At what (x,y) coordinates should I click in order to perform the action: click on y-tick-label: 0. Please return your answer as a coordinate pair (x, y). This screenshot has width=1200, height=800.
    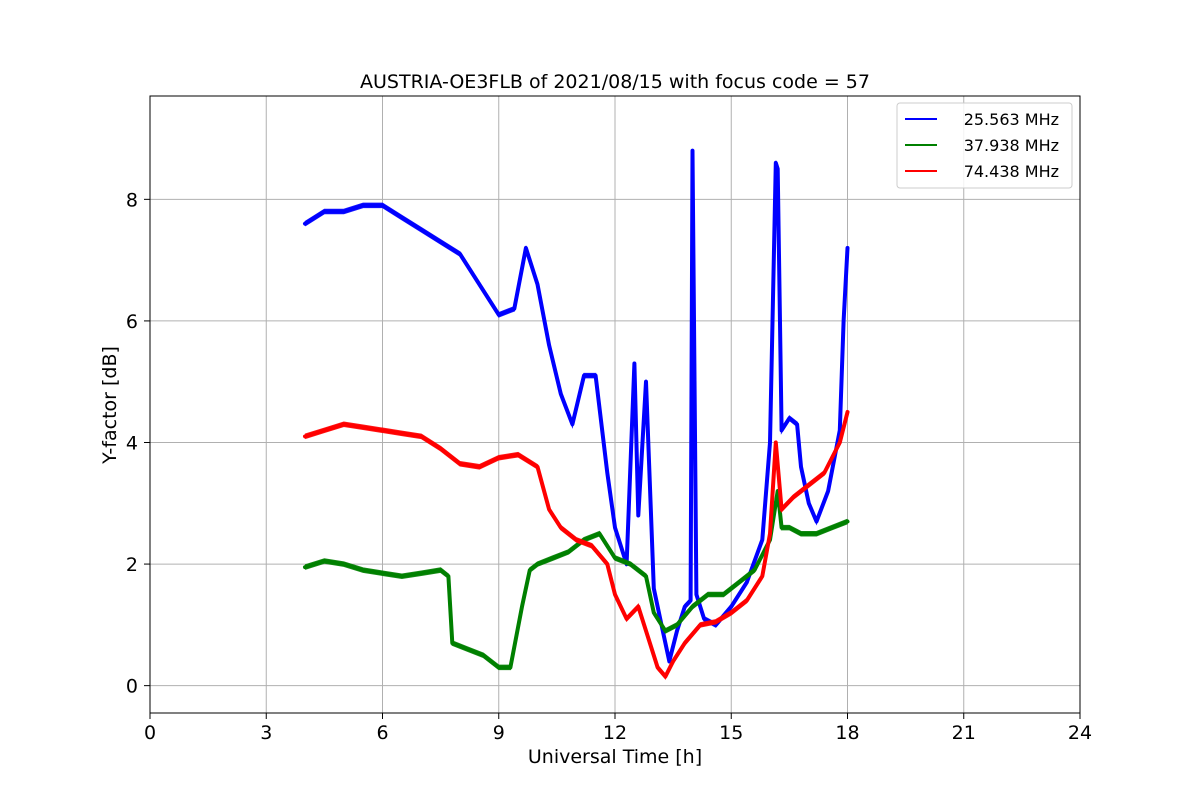
    Looking at the image, I should click on (132, 687).